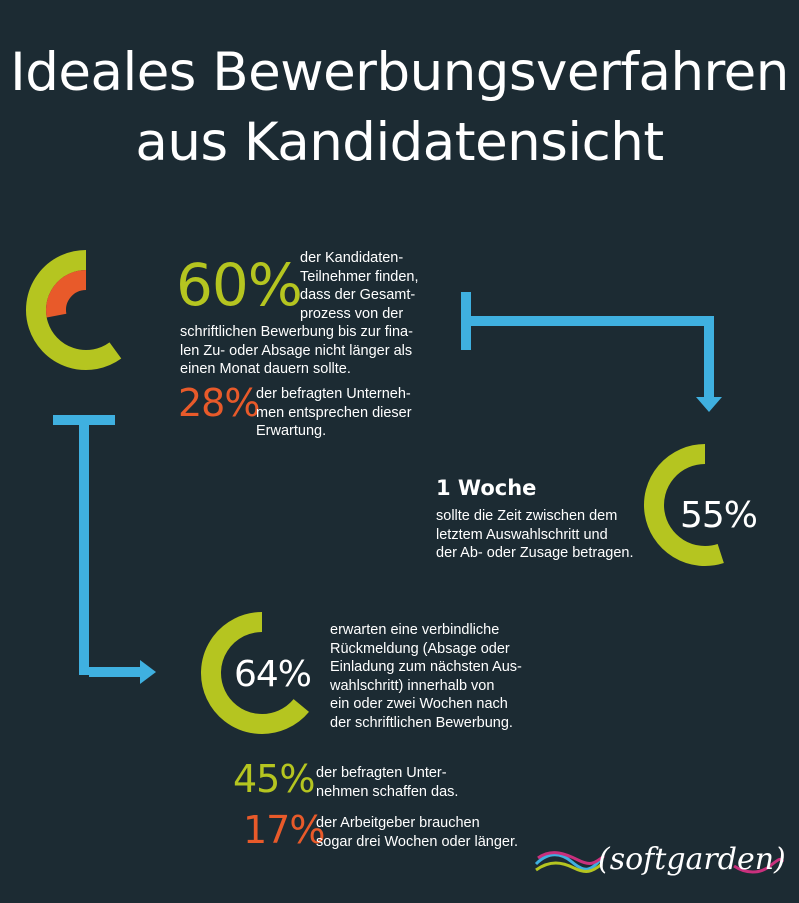 This screenshot has height=903, width=799. Describe the element at coordinates (359, 276) in the screenshot. I see `block1-line: Teilnehmer finden,` at that location.